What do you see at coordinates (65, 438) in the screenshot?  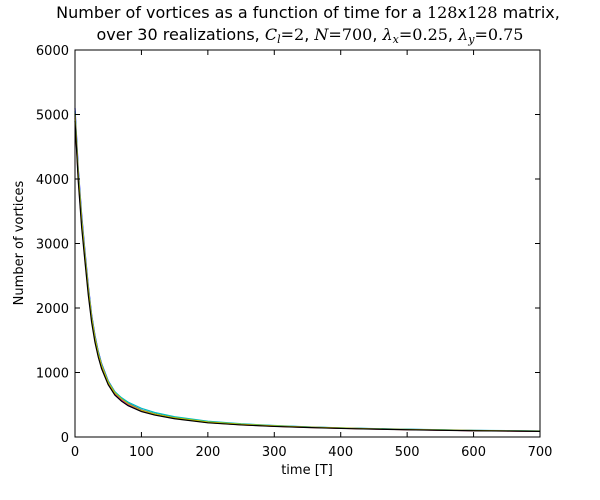 I see `y-tick-label-0: 0` at bounding box center [65, 438].